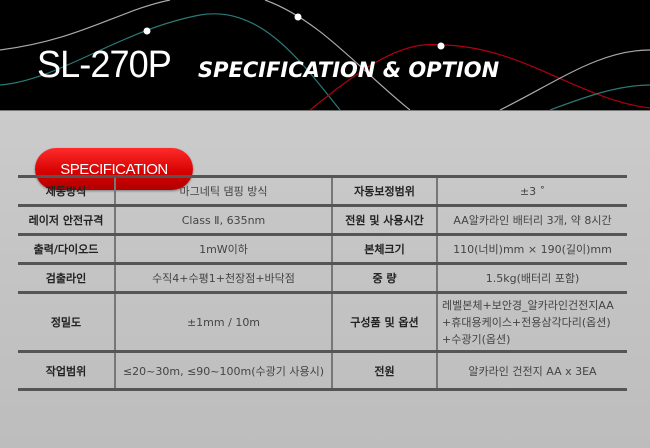  I want to click on spec-label: 본체크기, so click(384, 249).